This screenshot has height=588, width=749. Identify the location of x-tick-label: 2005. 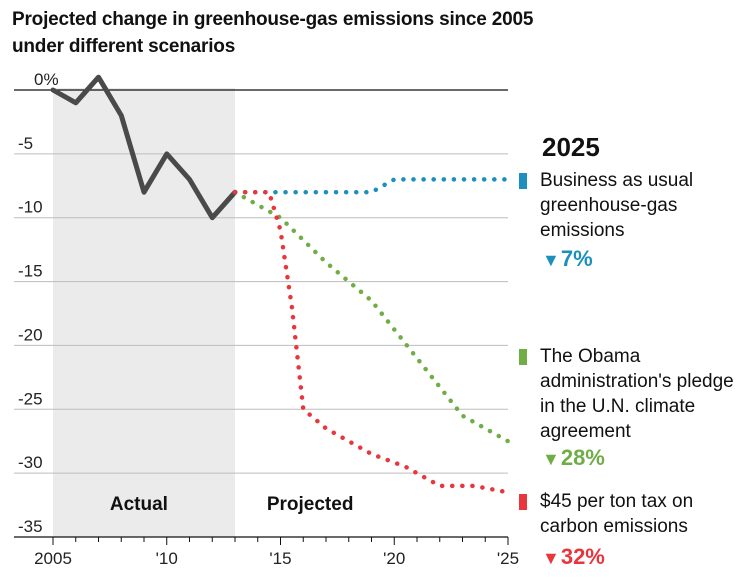
(53, 558).